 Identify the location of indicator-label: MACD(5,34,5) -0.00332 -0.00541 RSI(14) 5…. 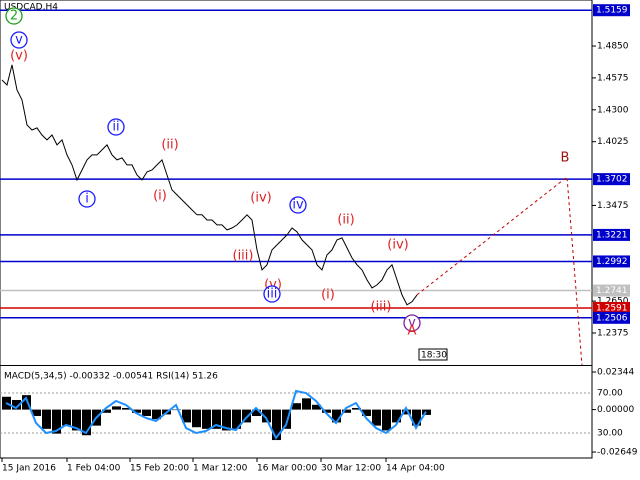
(111, 377).